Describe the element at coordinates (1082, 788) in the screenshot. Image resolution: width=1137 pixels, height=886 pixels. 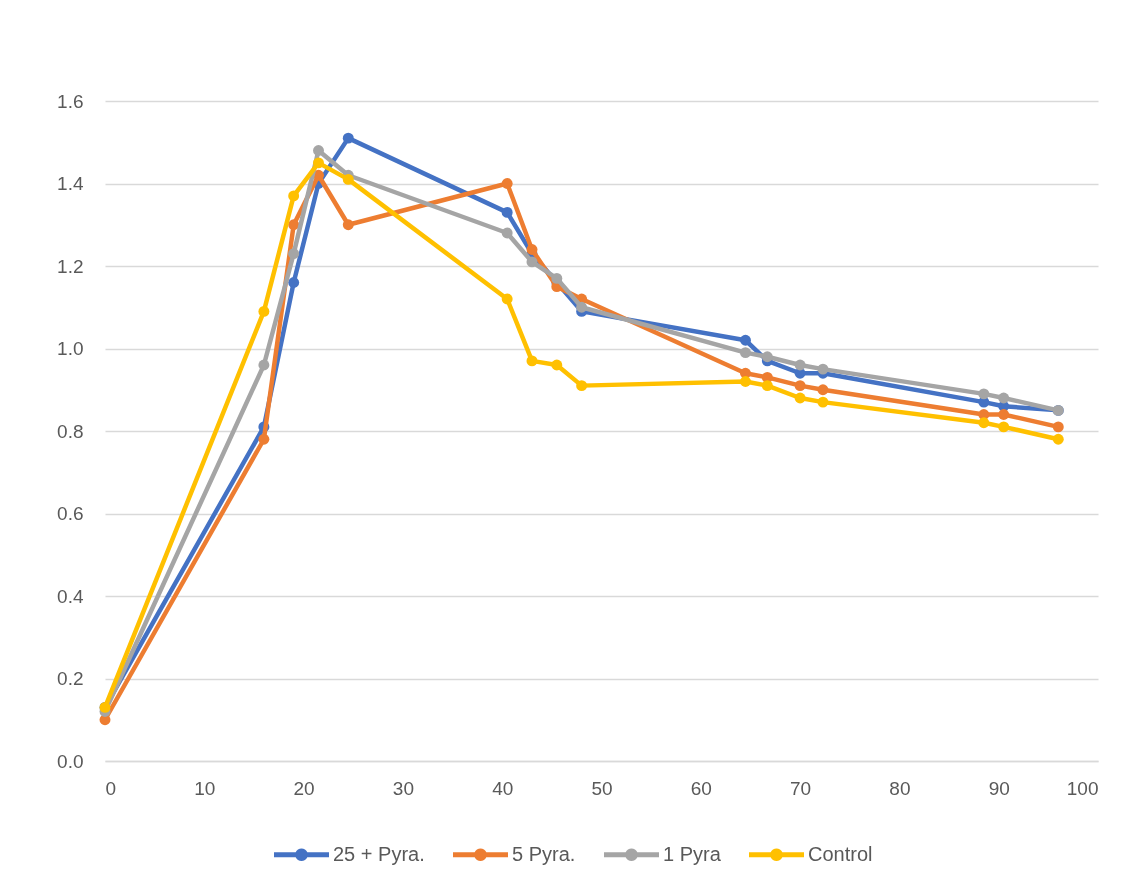
I see `x-tick-label: 100` at that location.